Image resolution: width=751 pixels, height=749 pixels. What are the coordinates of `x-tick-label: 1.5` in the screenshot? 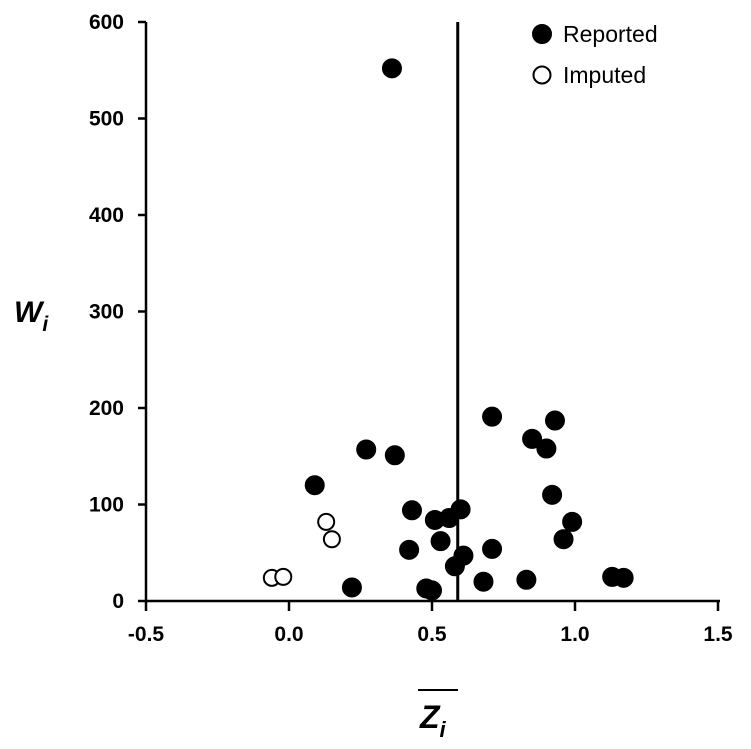 It's located at (718, 634).